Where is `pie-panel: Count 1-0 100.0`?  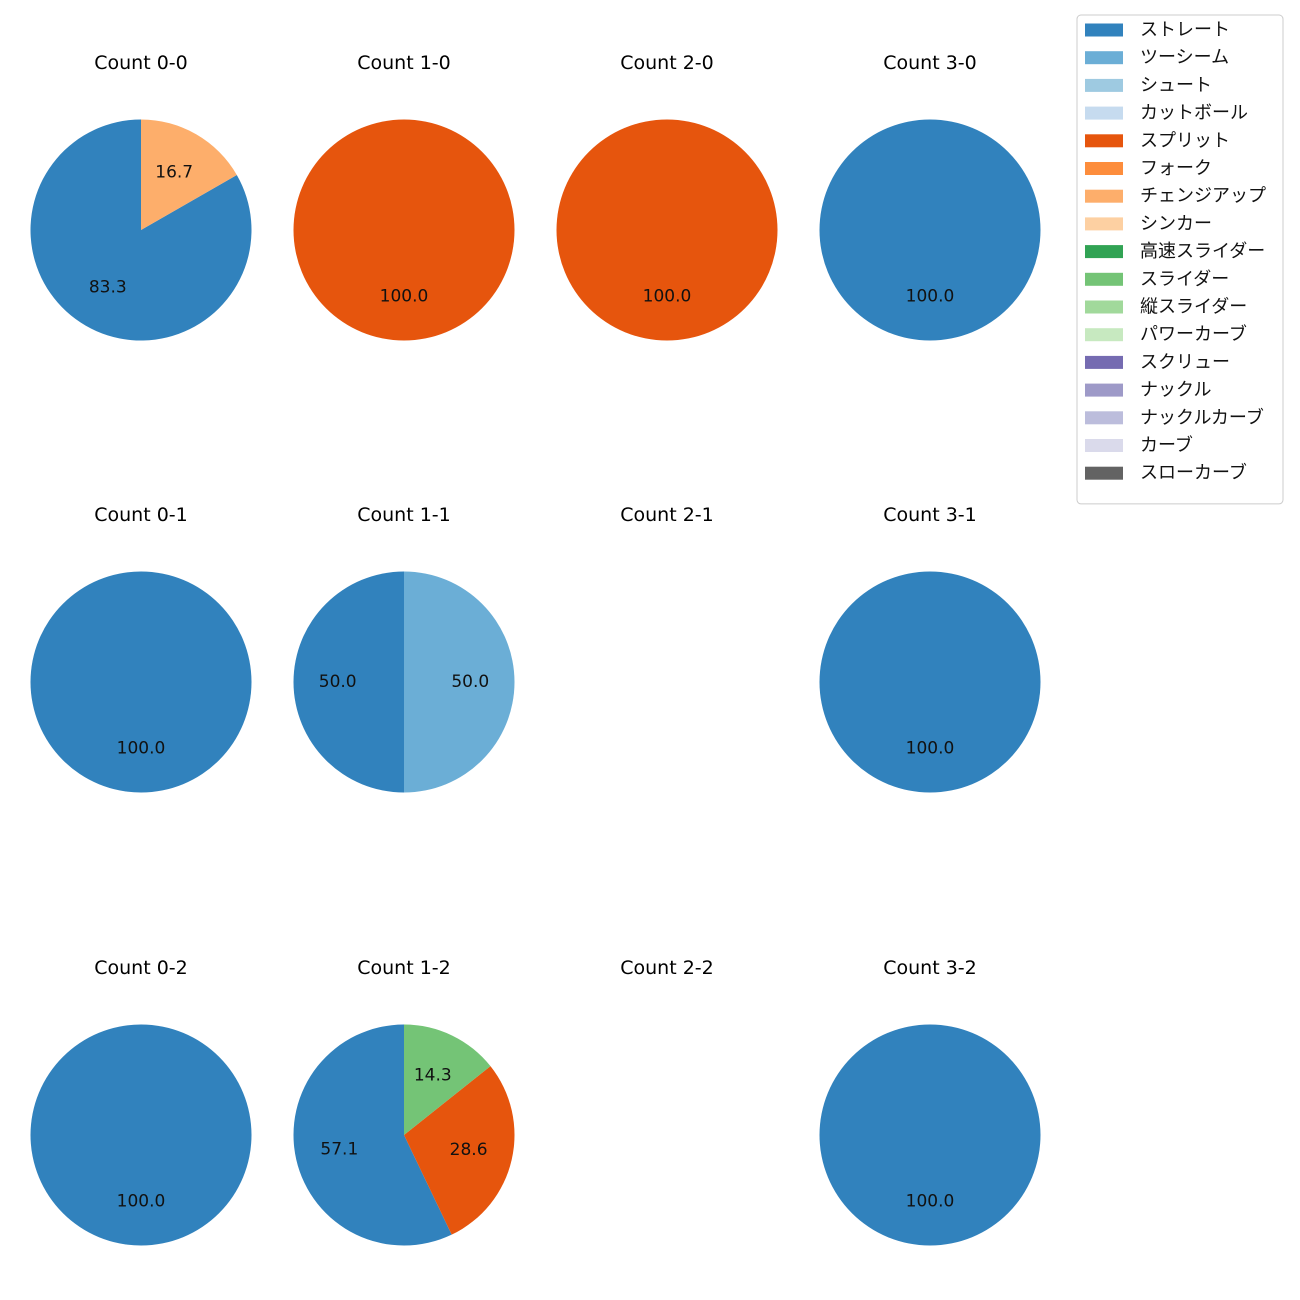 pie-panel: Count 1-0 100.0 is located at coordinates (404, 196).